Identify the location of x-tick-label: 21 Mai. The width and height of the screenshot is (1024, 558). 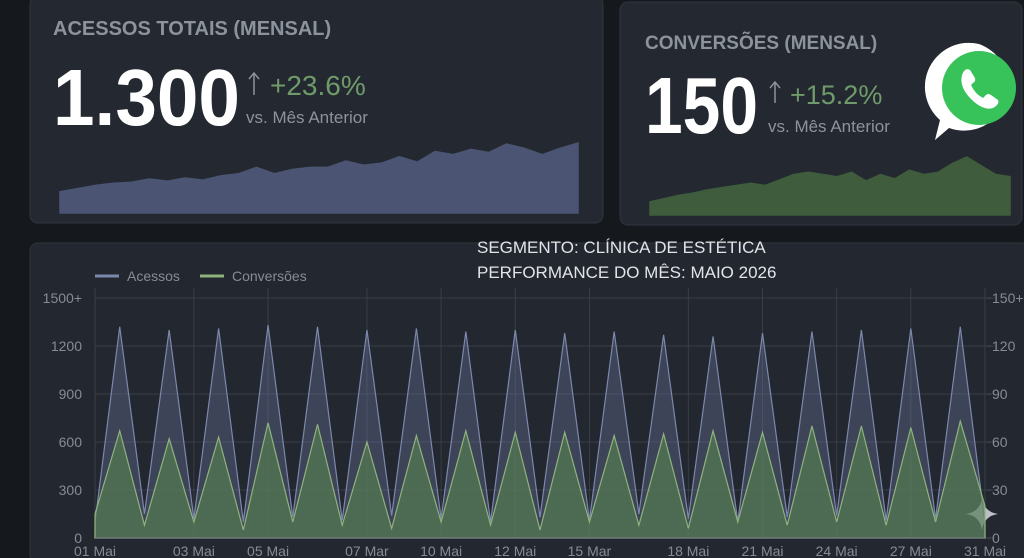
(762, 550).